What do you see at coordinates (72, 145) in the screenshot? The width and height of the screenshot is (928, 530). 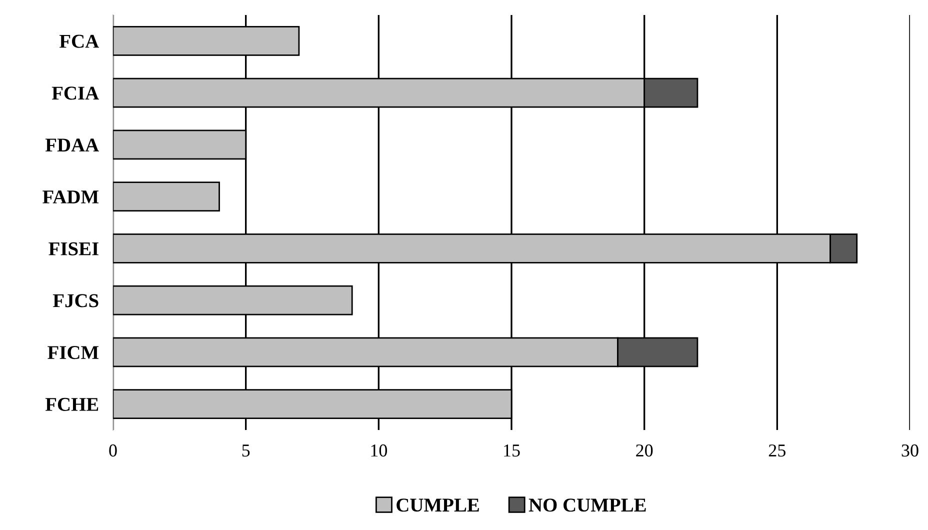 I see `y-tick-label: FDAA` at bounding box center [72, 145].